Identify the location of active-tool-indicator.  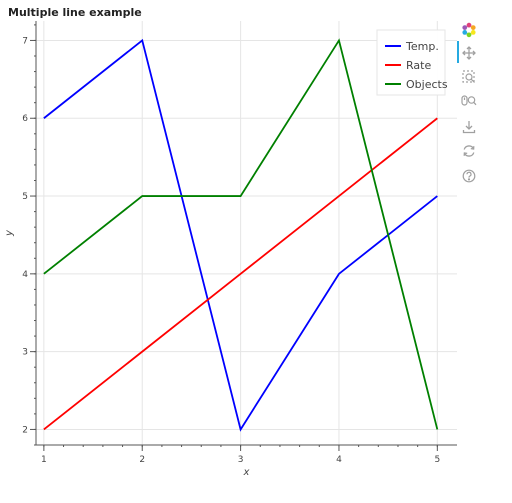
(458, 52).